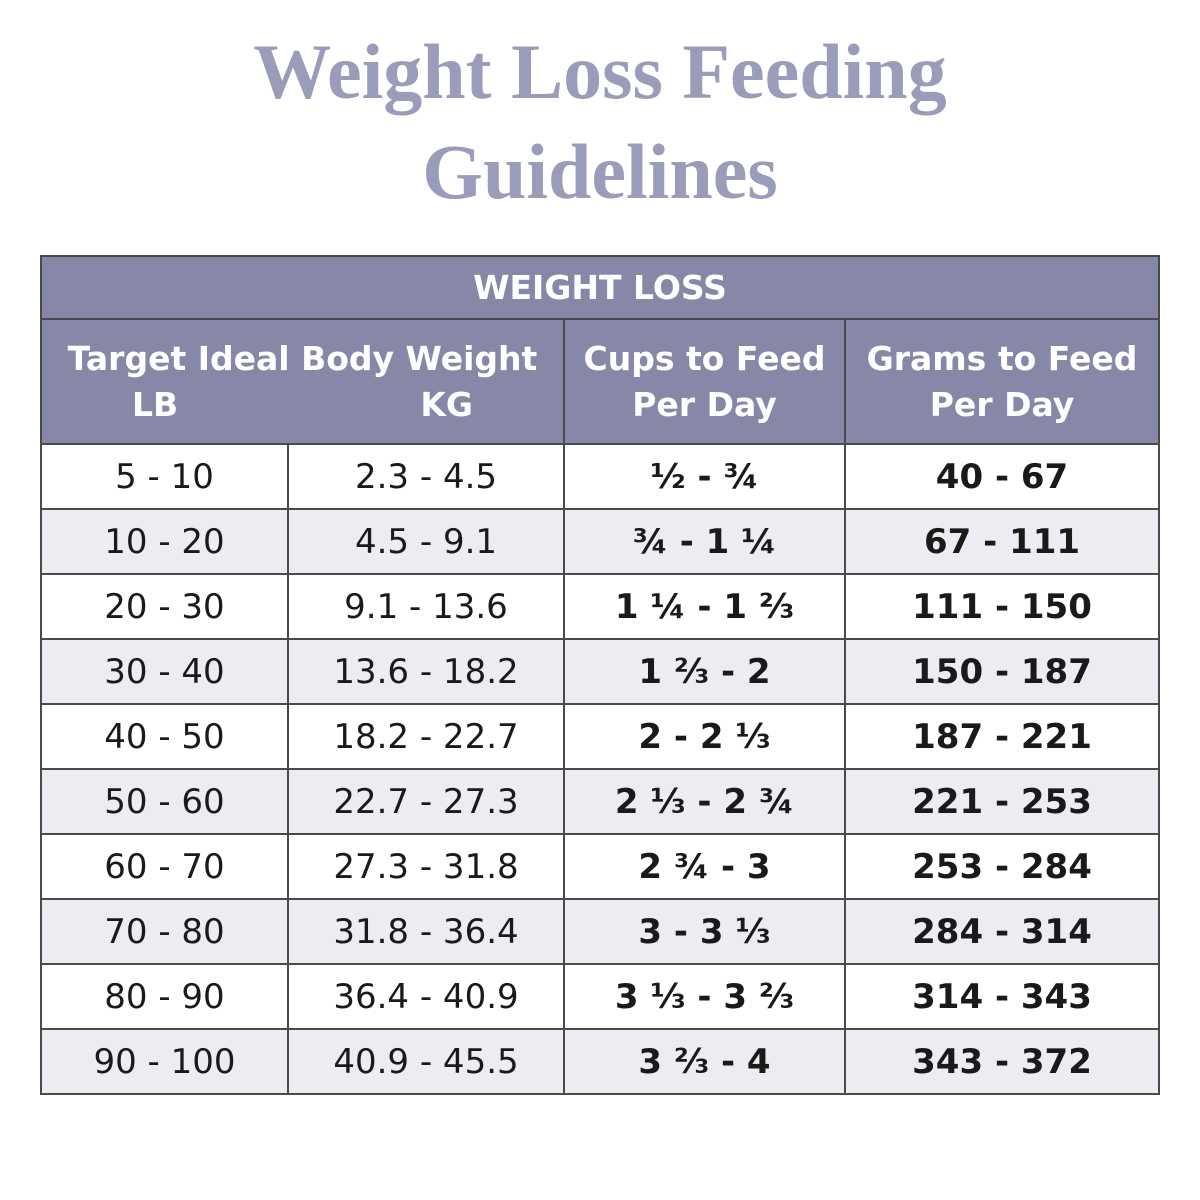 This screenshot has width=1200, height=1200. I want to click on kg-cell: 36.4 - 40.9, so click(426, 996).